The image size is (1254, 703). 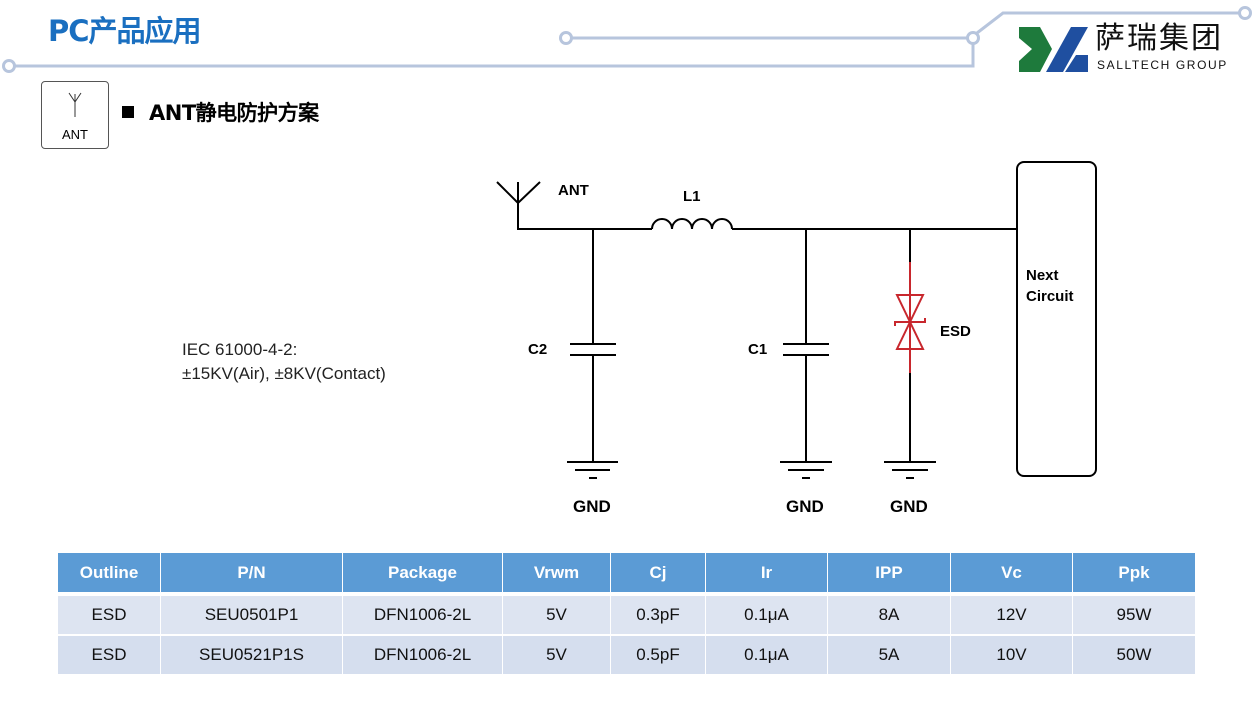 What do you see at coordinates (252, 616) in the screenshot?
I see `cell: SEU0501P1` at bounding box center [252, 616].